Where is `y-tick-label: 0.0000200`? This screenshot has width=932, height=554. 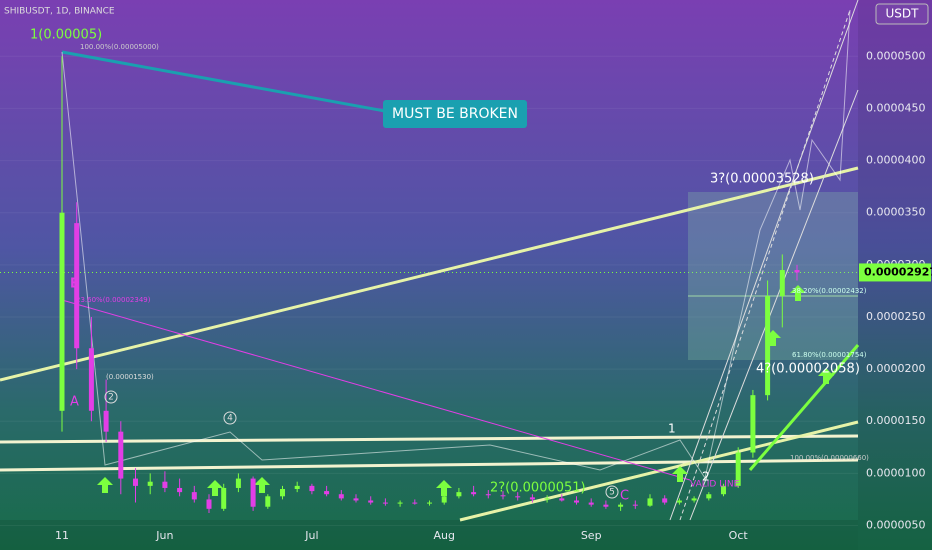 y-tick-label: 0.0000200 is located at coordinates (896, 368).